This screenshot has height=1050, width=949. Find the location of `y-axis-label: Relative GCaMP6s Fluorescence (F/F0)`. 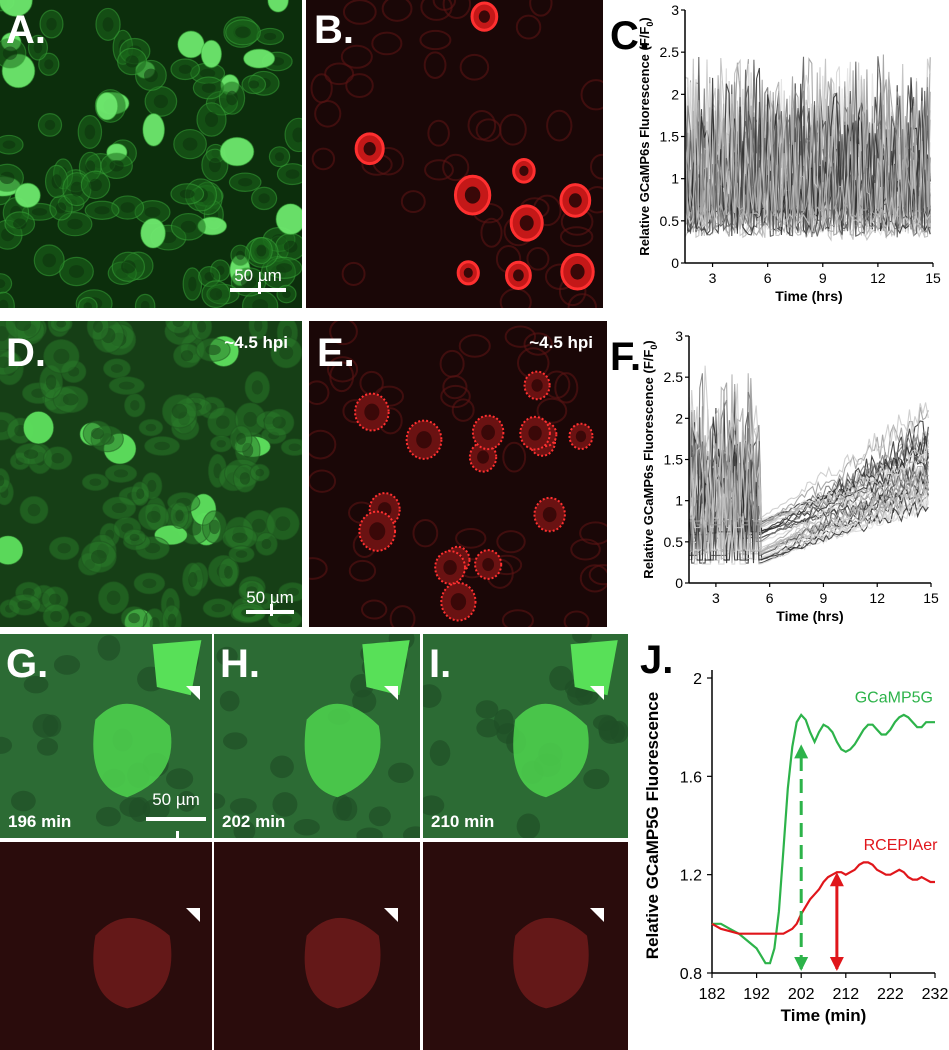

y-axis-label: Relative GCaMP6s Fluorescence (F/F0) is located at coordinates (646, 136).